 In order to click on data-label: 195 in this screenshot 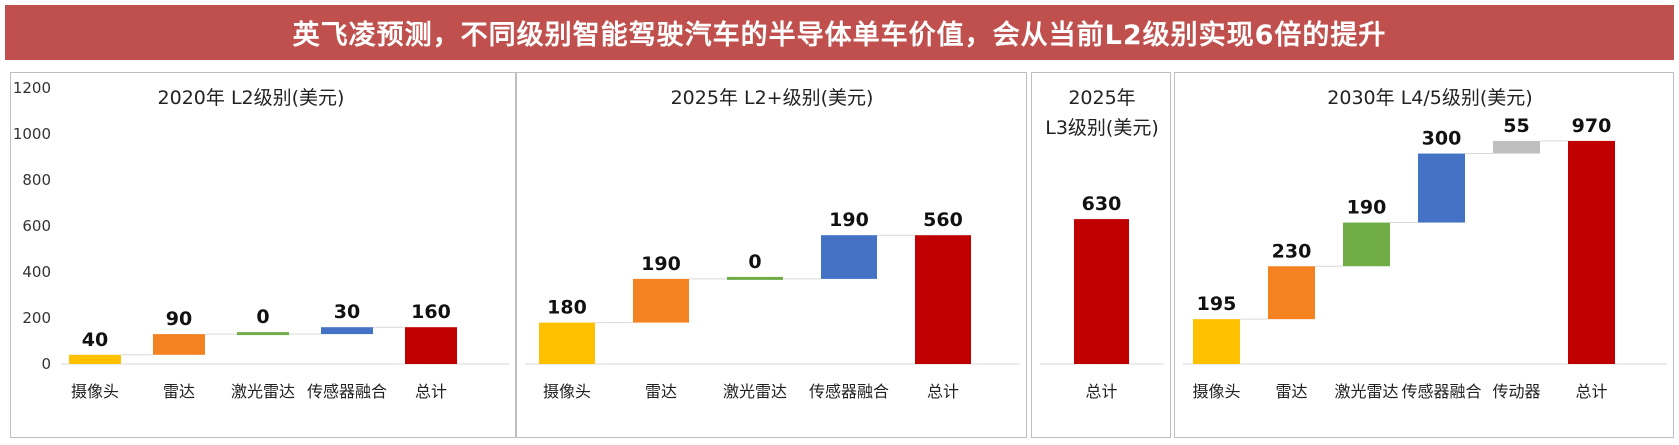, I will do `click(1217, 304)`.